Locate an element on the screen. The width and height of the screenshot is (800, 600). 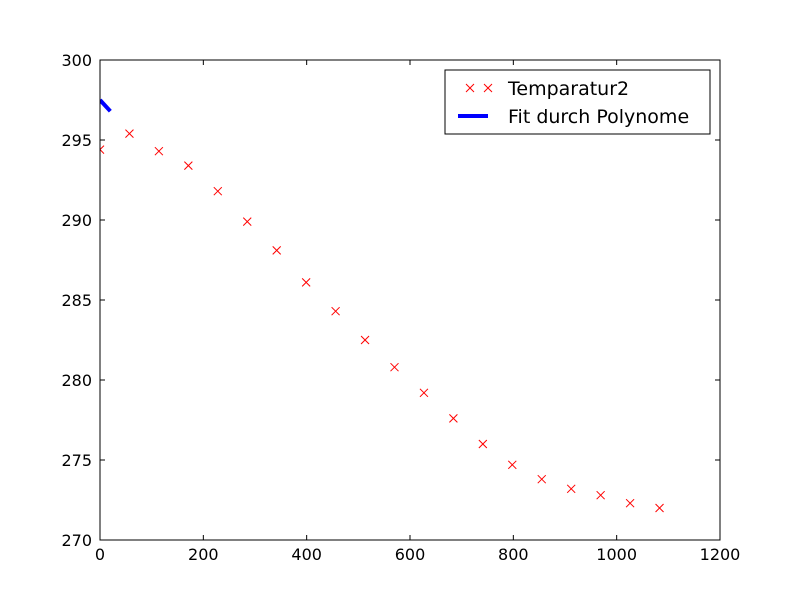
y-tick-label: 280 is located at coordinates (76, 380).